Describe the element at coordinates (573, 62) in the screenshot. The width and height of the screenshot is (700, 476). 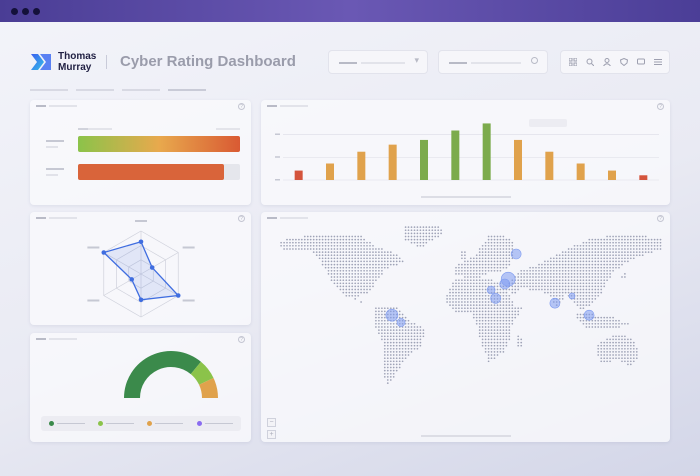
I see `grid-icon` at that location.